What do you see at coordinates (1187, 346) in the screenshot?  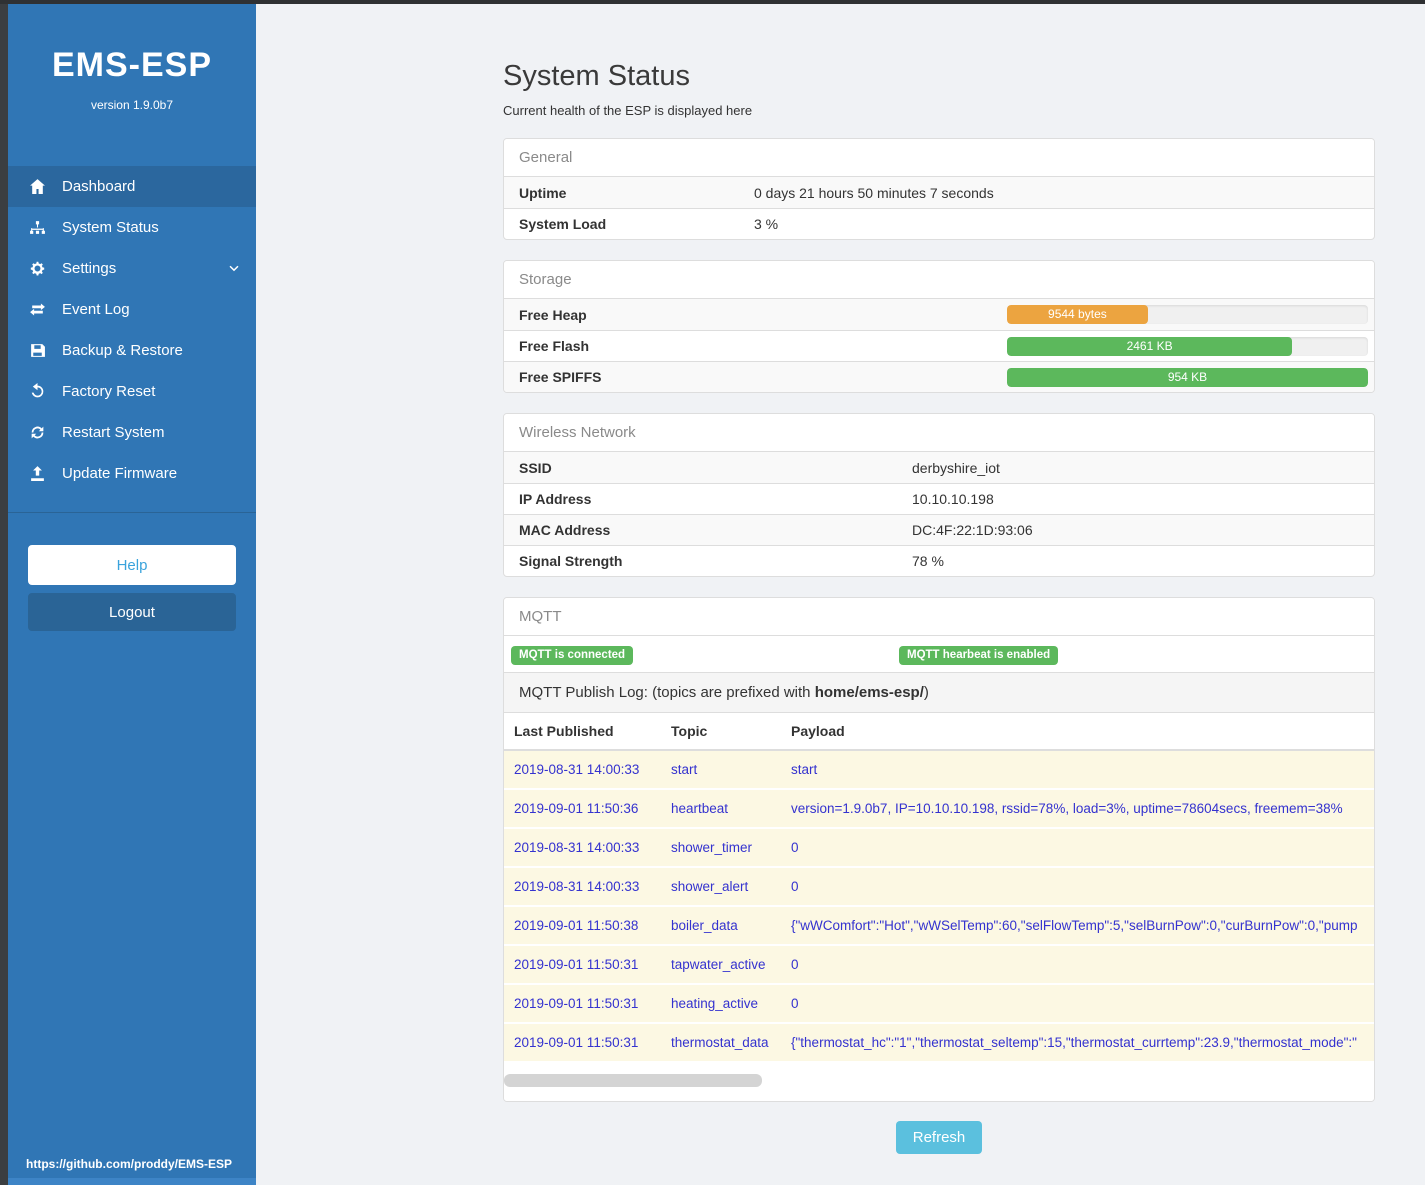 I see `free-flash-progressbar: 2461 KB` at bounding box center [1187, 346].